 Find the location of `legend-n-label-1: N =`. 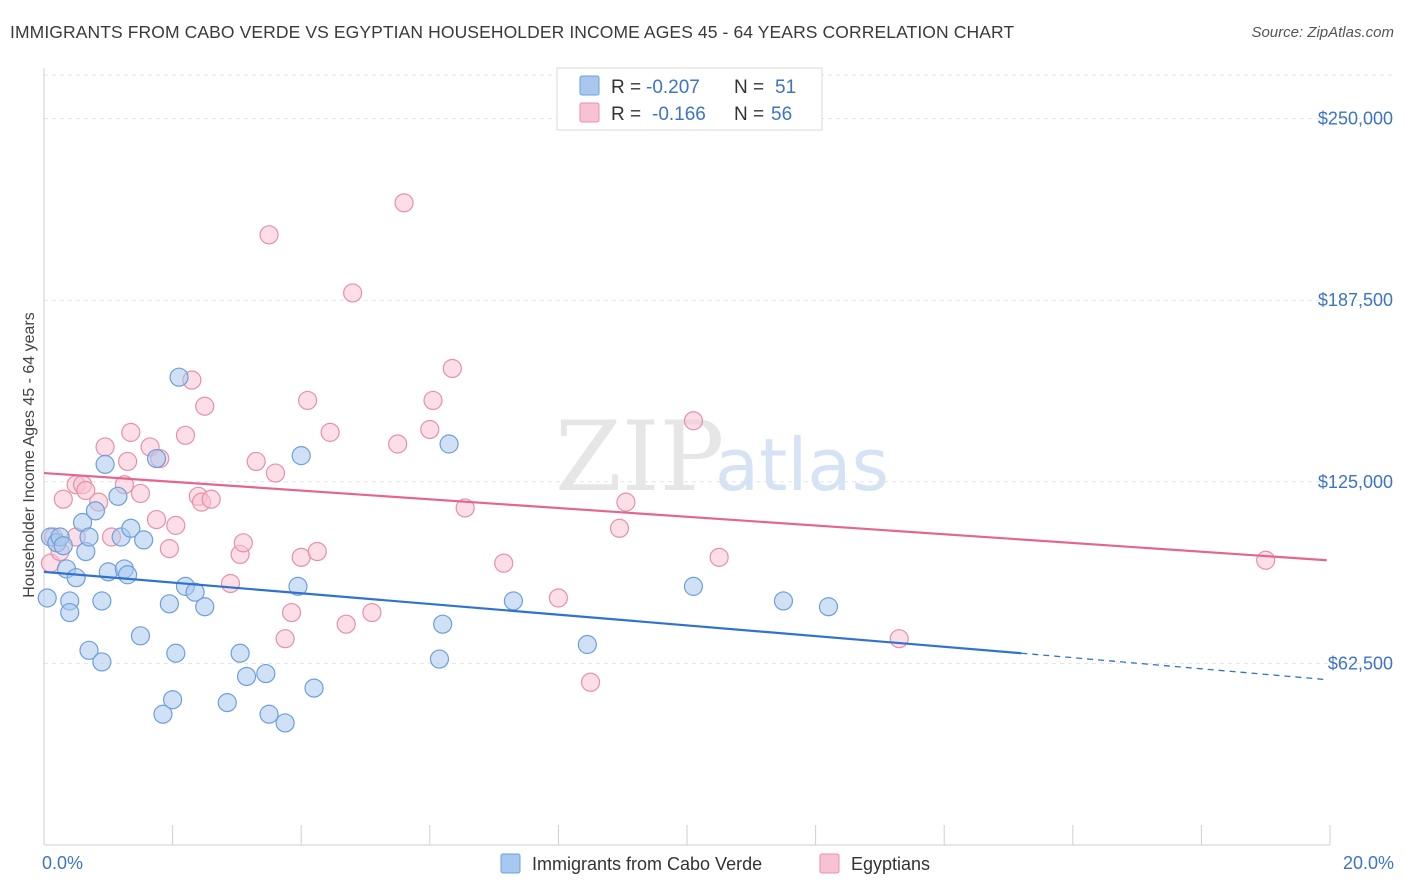

legend-n-label-1: N = is located at coordinates (749, 87).